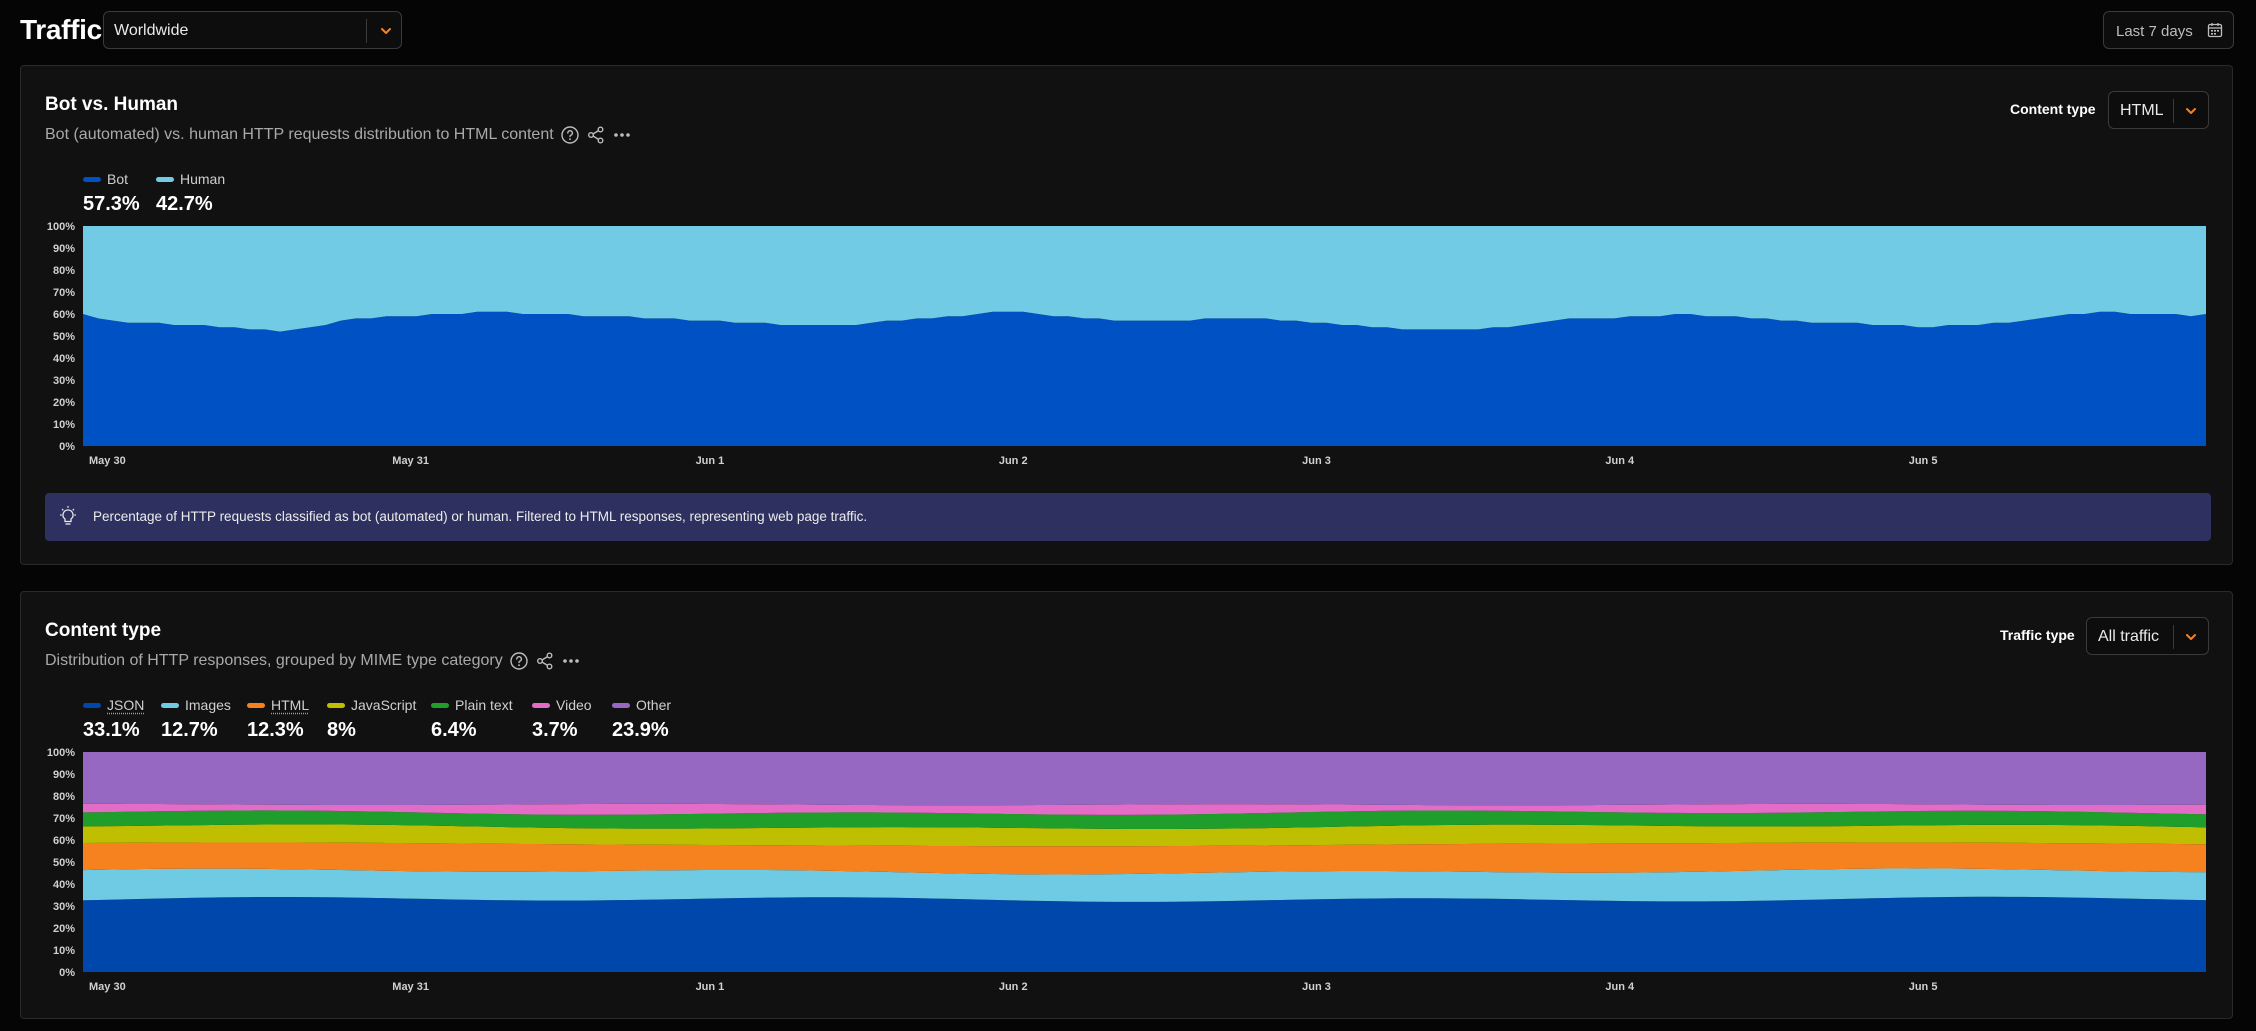  Describe the element at coordinates (555, 730) in the screenshot. I see `legend-value: 3.7%` at that location.